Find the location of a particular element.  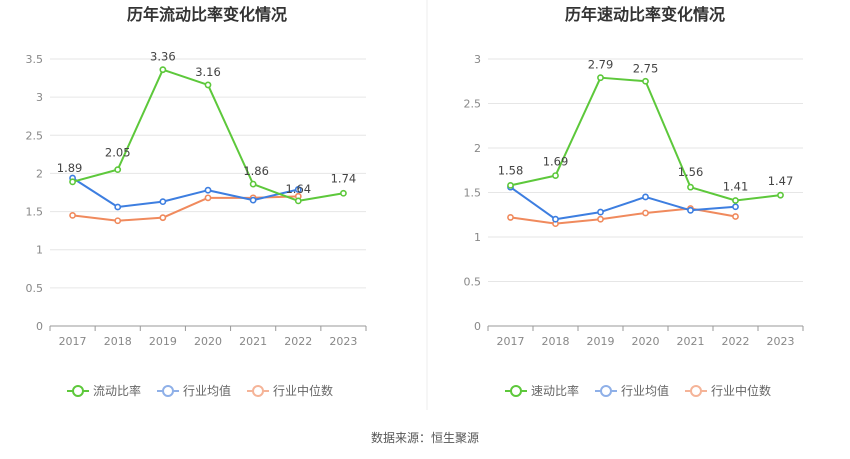

data-label: 1.74 is located at coordinates (344, 178).